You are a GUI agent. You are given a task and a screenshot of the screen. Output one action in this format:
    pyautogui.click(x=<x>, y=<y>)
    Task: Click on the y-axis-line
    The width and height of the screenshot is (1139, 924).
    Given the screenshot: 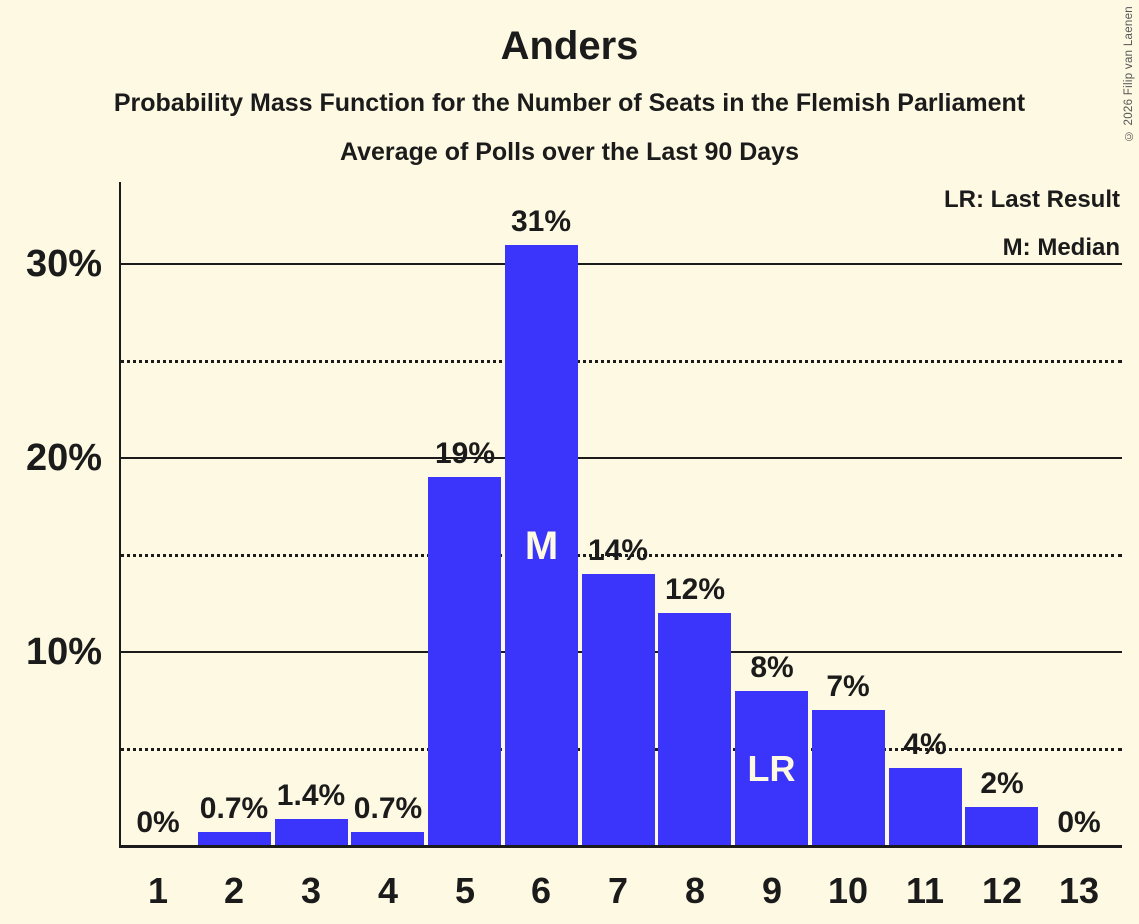 What is the action you would take?
    pyautogui.click(x=120, y=515)
    